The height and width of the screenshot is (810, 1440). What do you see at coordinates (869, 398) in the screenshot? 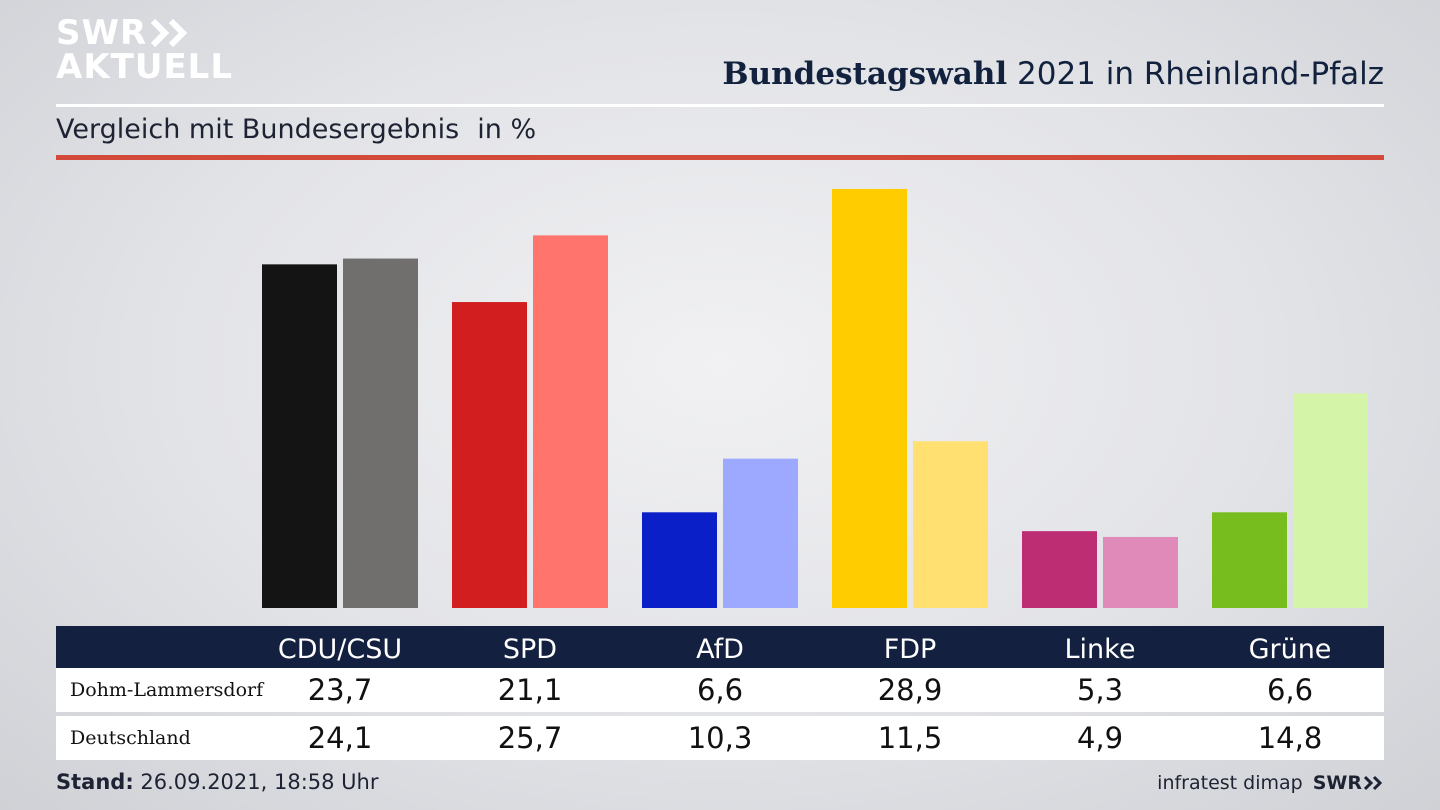
I see `bar-fdp-local` at bounding box center [869, 398].